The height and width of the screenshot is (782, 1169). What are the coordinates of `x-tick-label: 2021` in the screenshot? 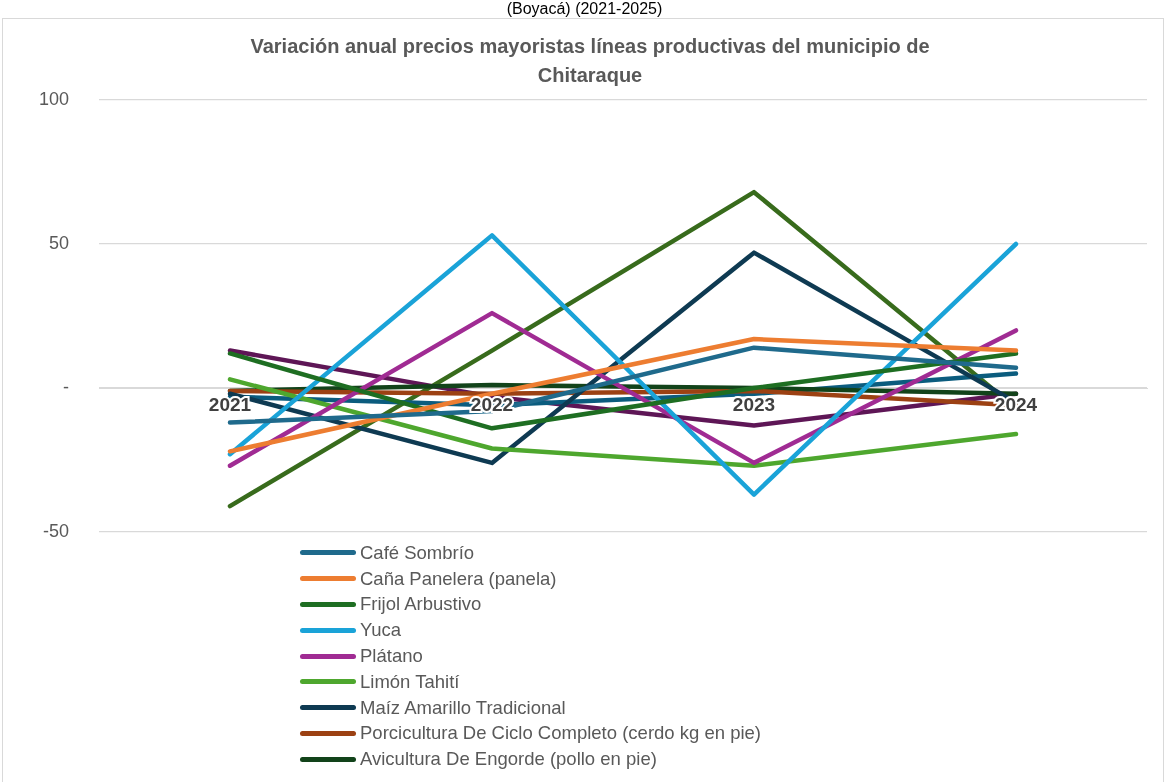 It's located at (230, 404).